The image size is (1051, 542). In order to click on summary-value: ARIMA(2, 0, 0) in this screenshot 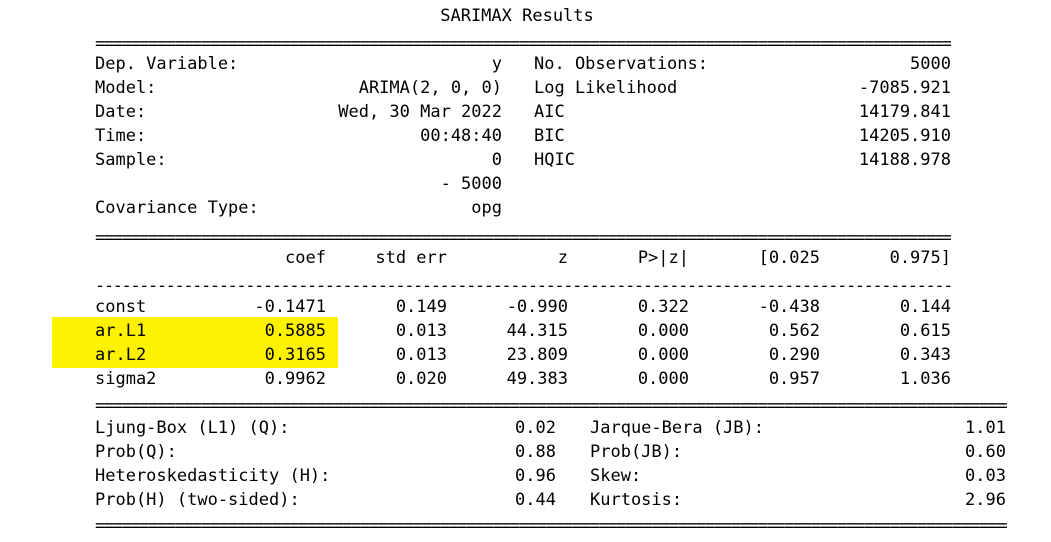, I will do `click(430, 88)`.